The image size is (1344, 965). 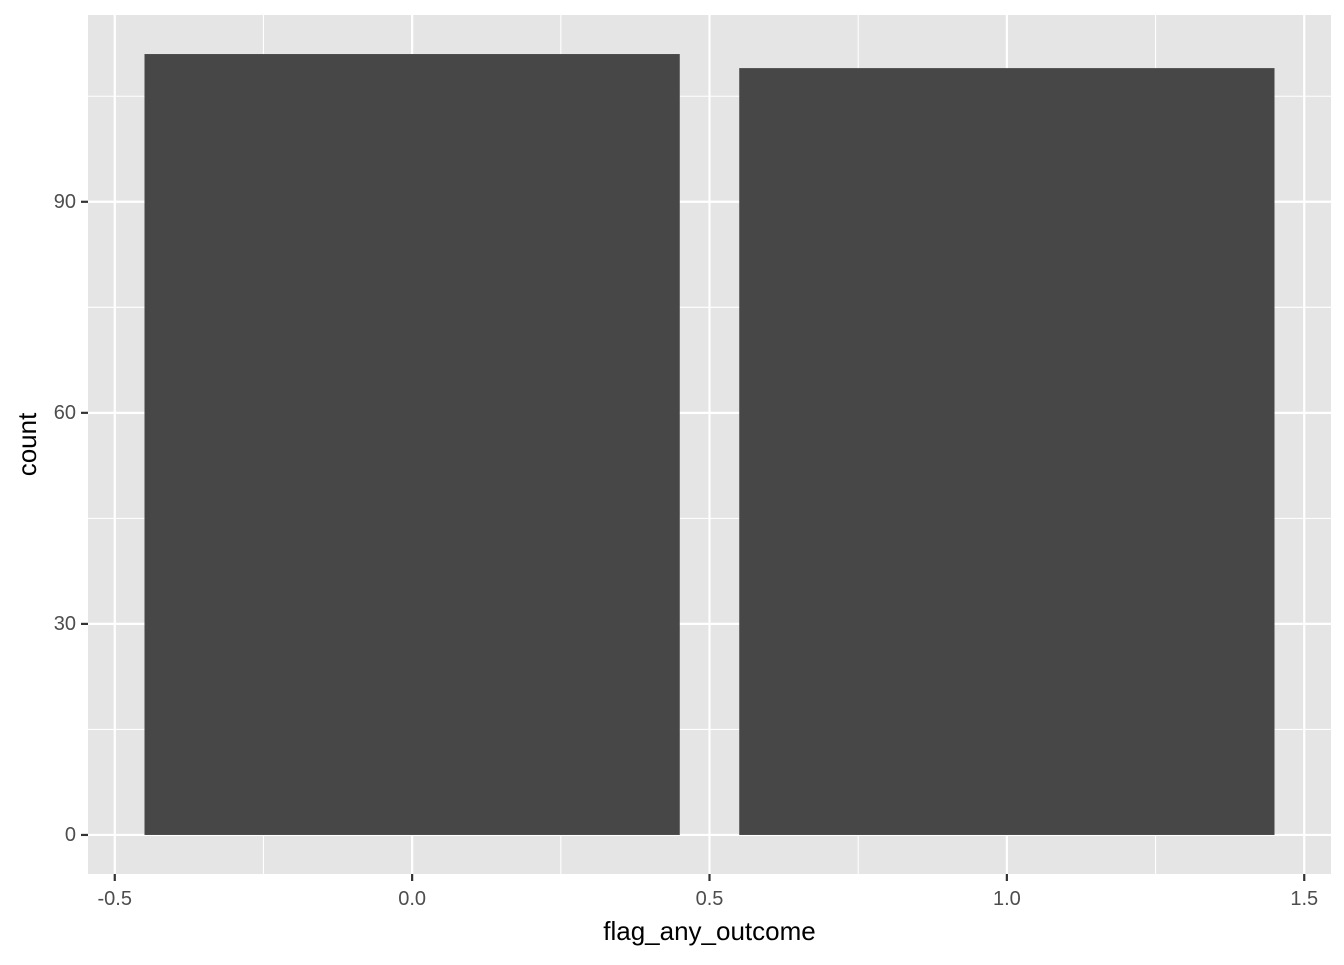 I want to click on y-axis: 0 30 60 90, so click(x=71, y=518).